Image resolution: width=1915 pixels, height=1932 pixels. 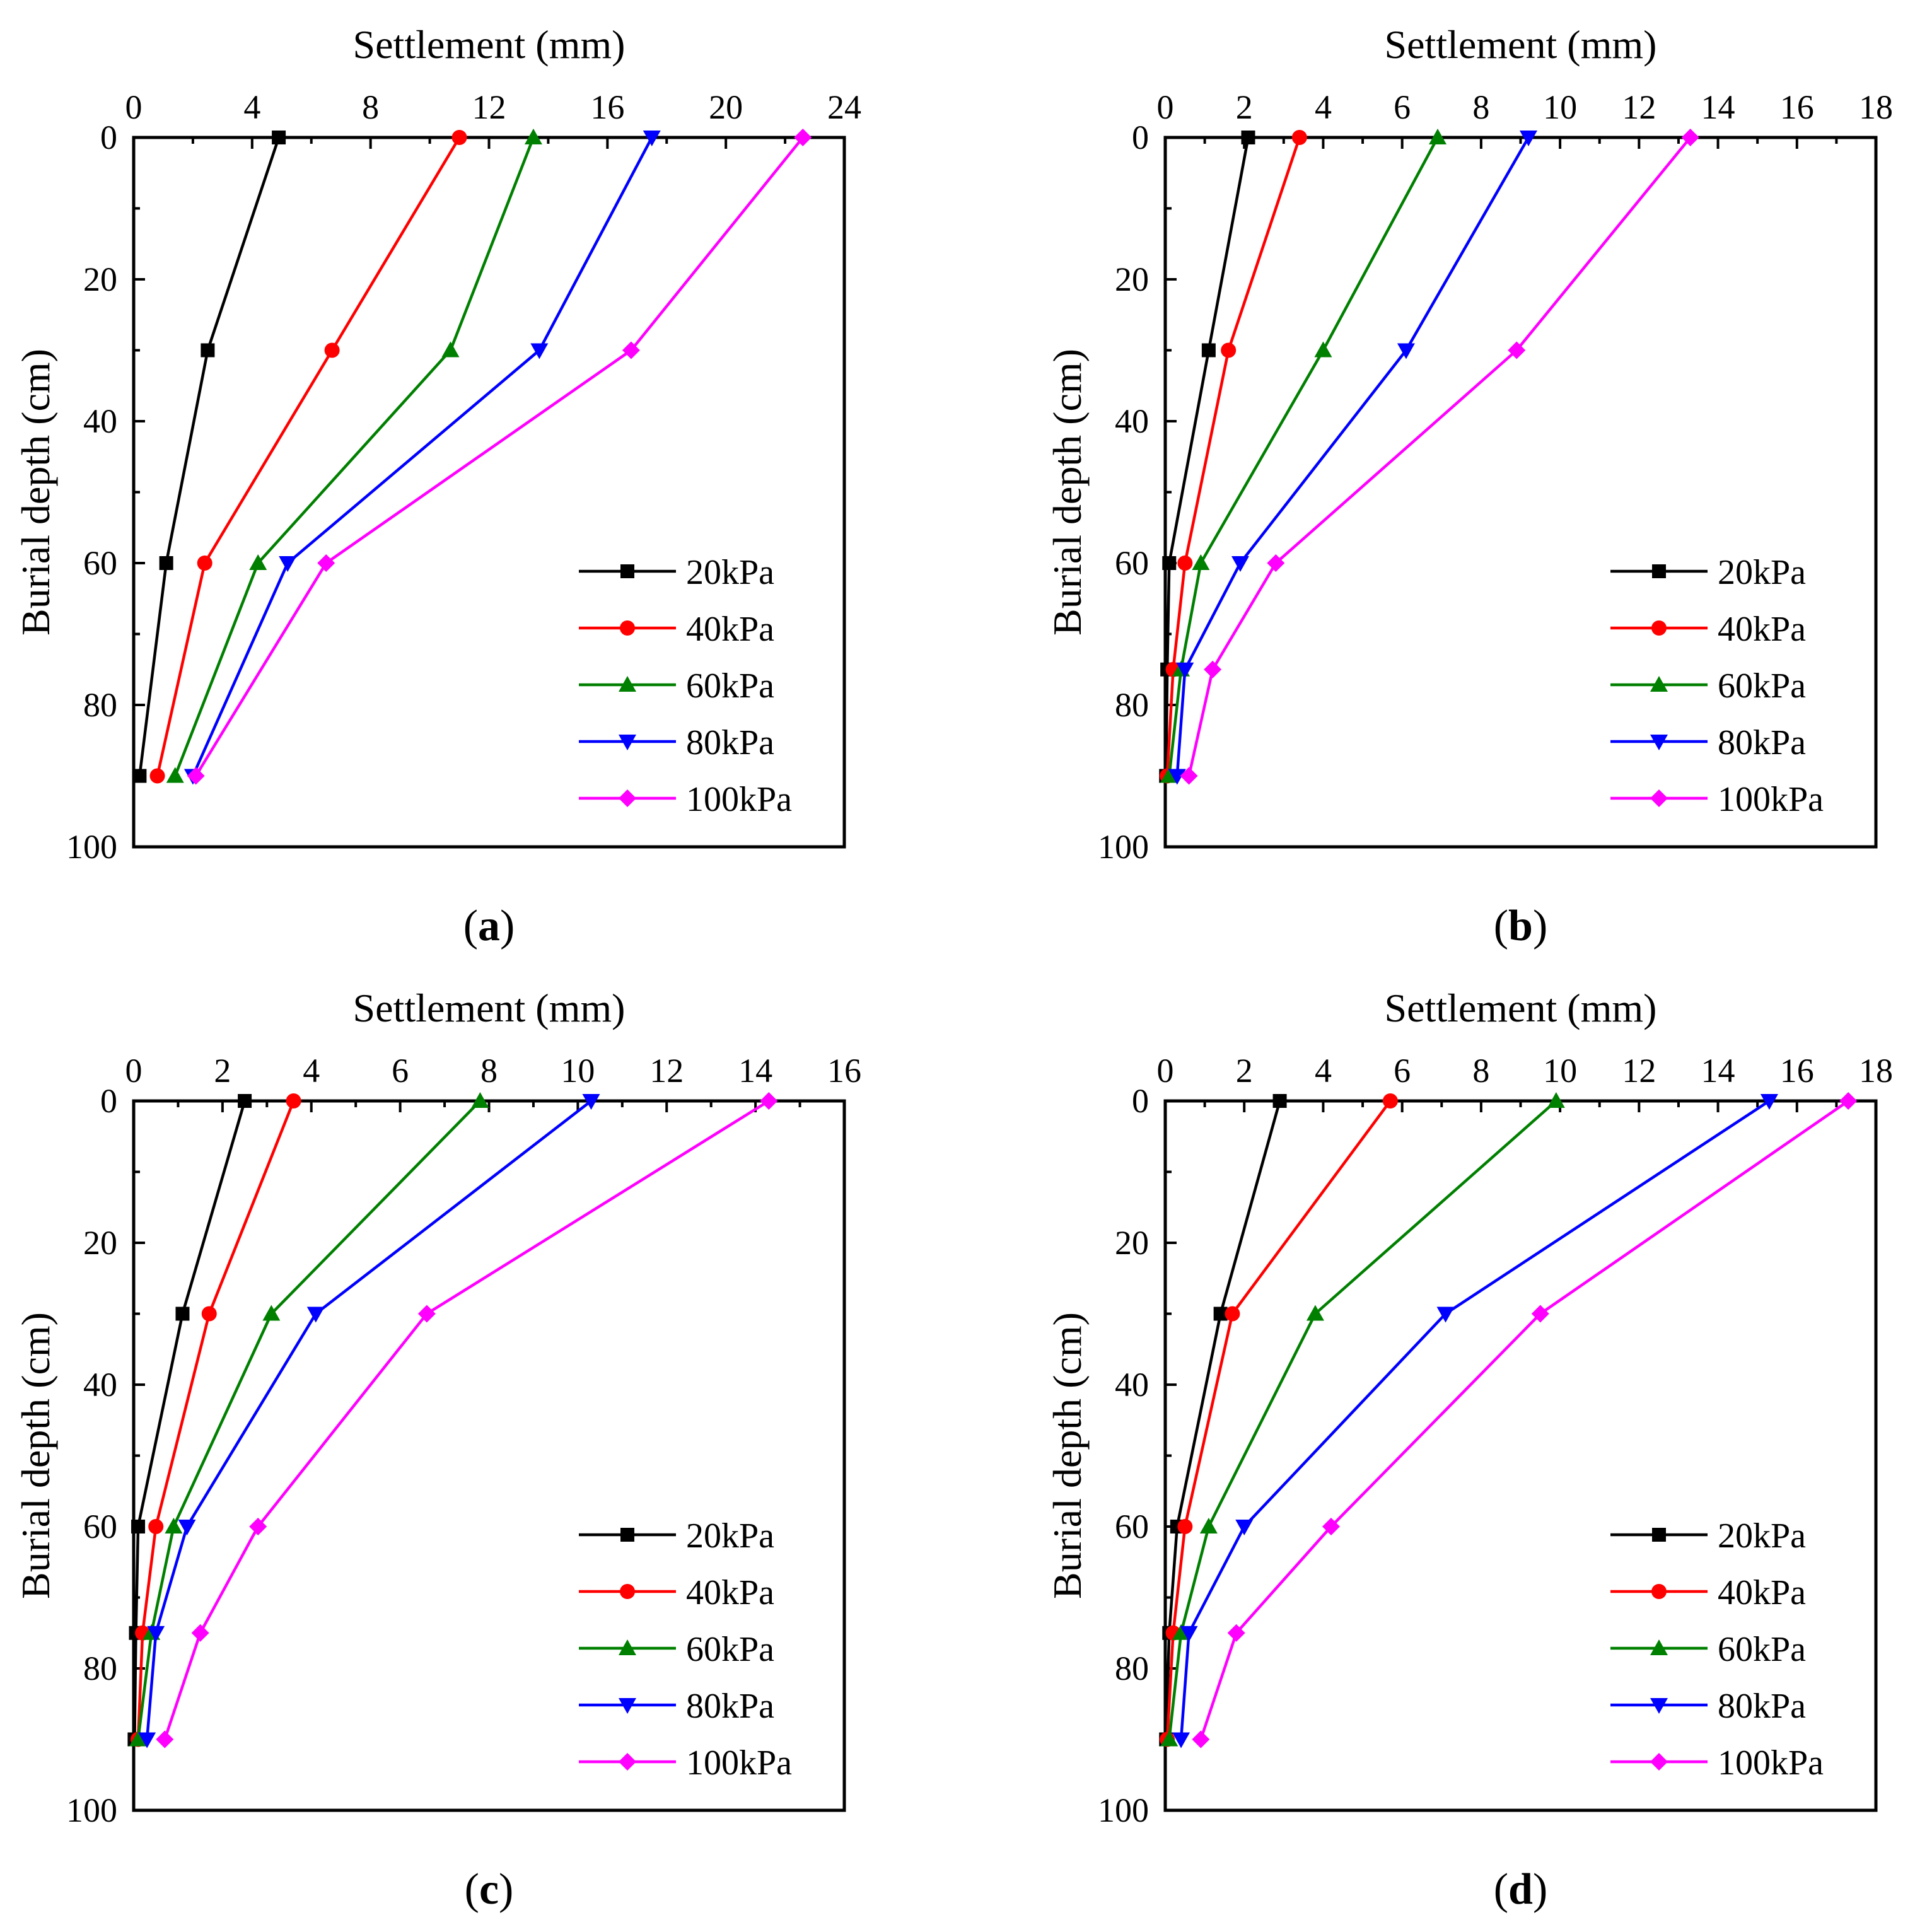 I want to click on legend-label: 100kPa, so click(x=739, y=1763).